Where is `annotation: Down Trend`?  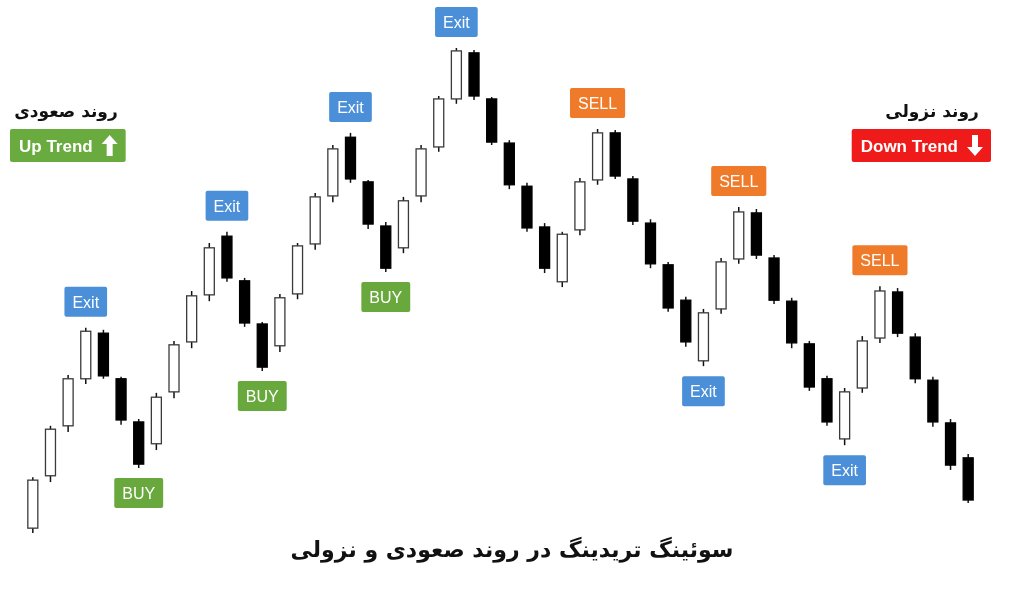 annotation: Down Trend is located at coordinates (909, 146).